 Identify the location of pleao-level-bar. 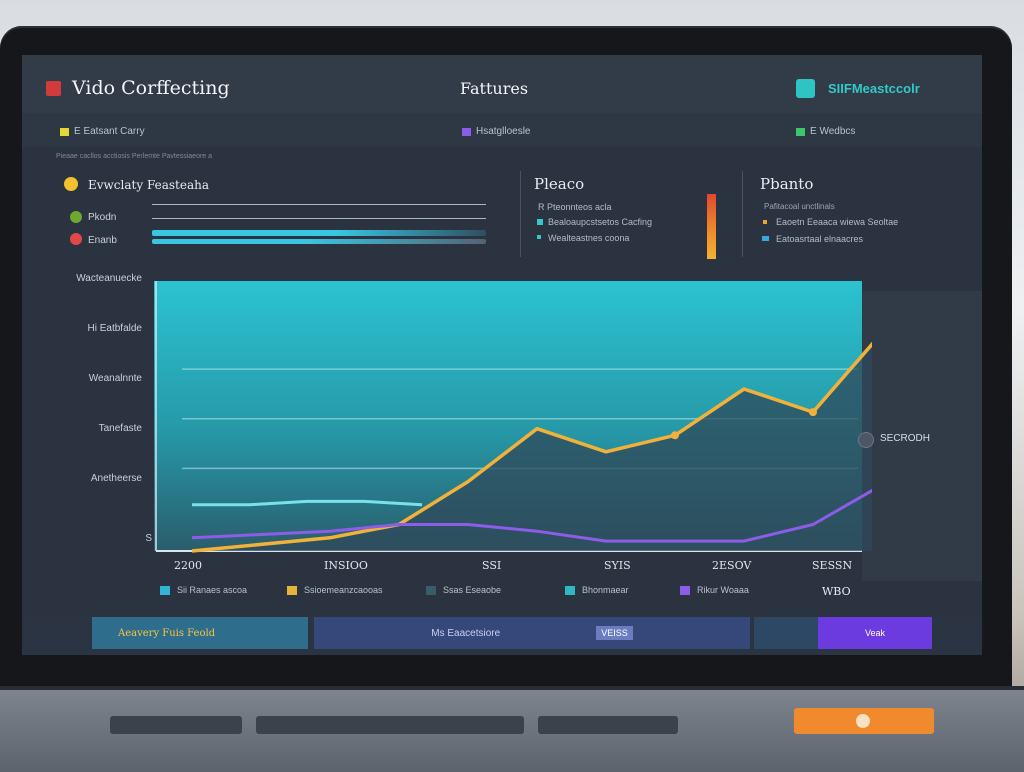
(711, 226).